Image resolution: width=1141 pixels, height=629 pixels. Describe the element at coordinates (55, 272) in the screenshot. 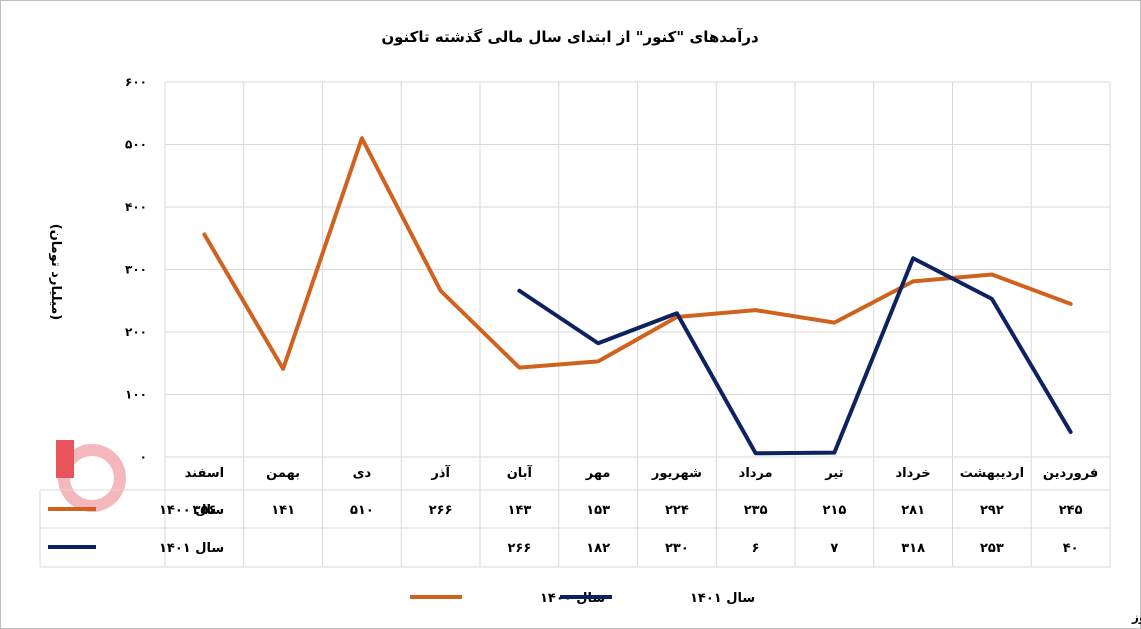

I see `y-axis-label: (میلیارد تومان)` at that location.